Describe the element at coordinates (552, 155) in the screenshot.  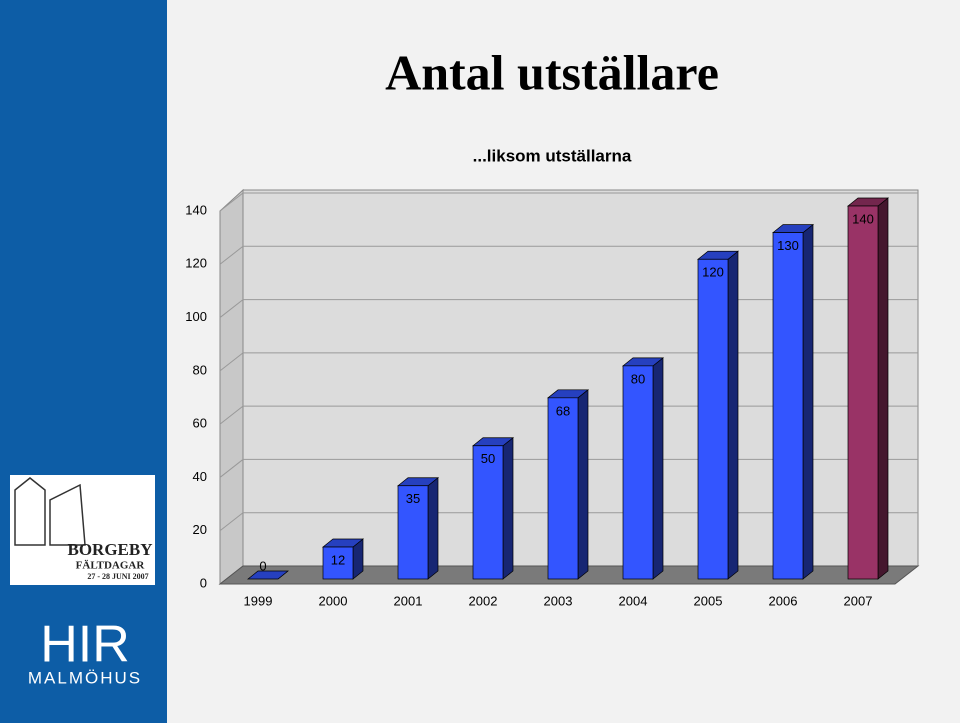
I see `chart-subtitle: ...liksom utställarna` at that location.